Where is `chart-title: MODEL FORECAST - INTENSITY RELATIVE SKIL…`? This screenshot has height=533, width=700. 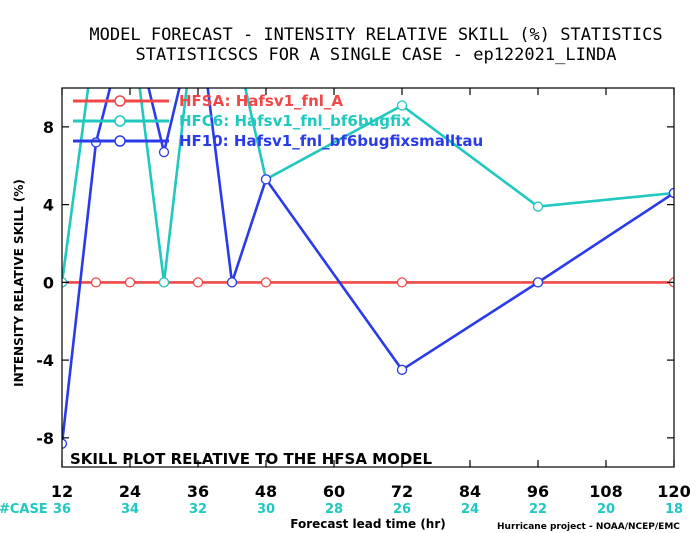 chart-title: MODEL FORECAST - INTENSITY RELATIVE SKIL… is located at coordinates (375, 35).